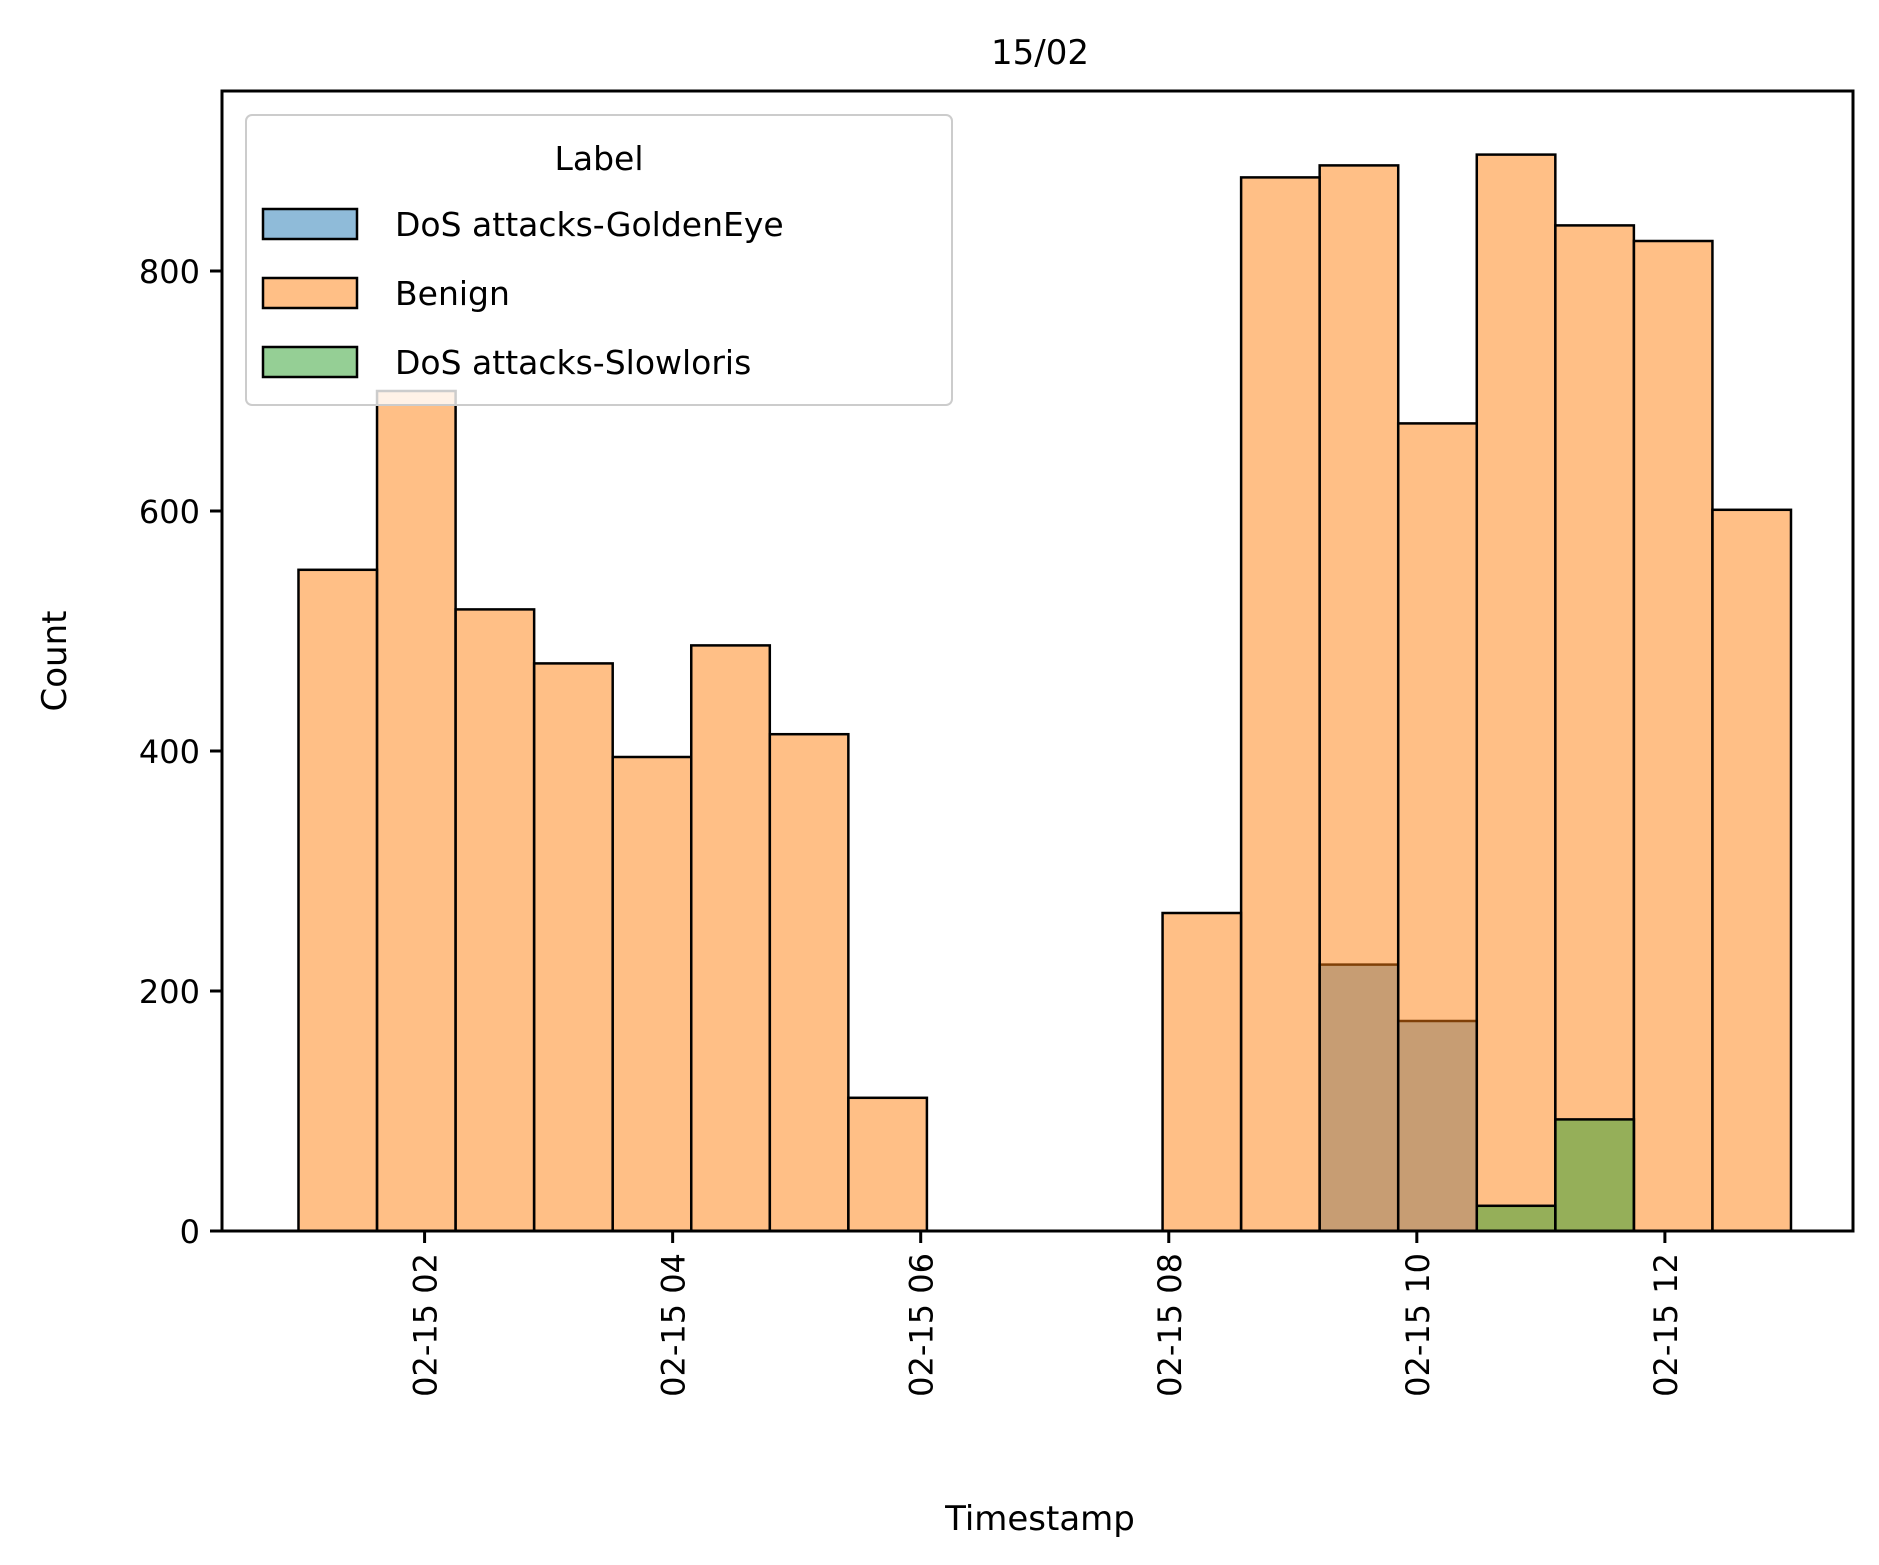 The image size is (1879, 1565). What do you see at coordinates (169, 512) in the screenshot?
I see `y-tick-label: 600` at bounding box center [169, 512].